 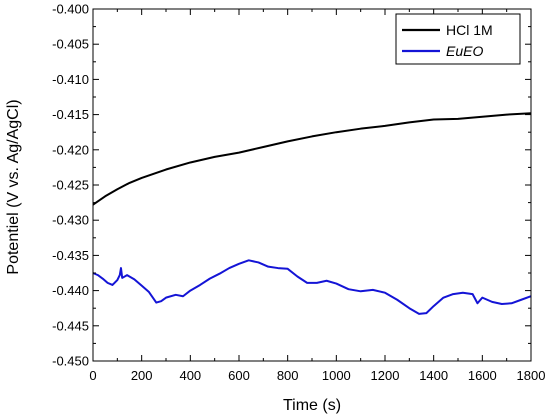 I want to click on x-tick-label: 600, so click(x=239, y=375).